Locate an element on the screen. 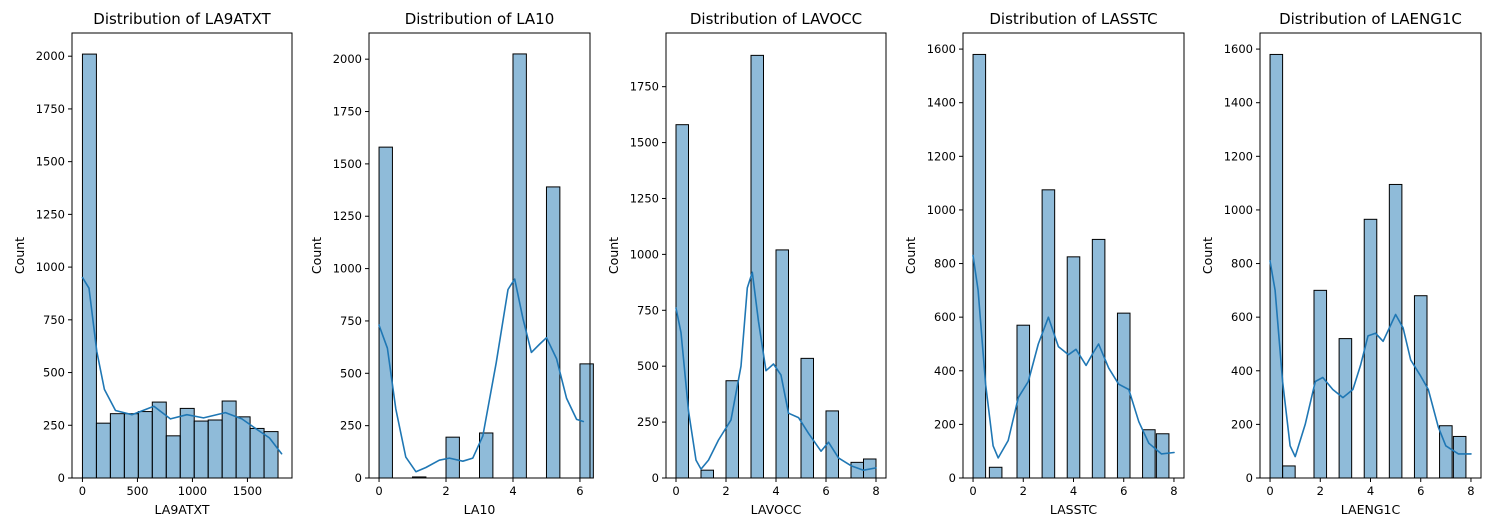 This screenshot has height=530, width=1489. x-axis-label: LAVOCC is located at coordinates (776, 509).